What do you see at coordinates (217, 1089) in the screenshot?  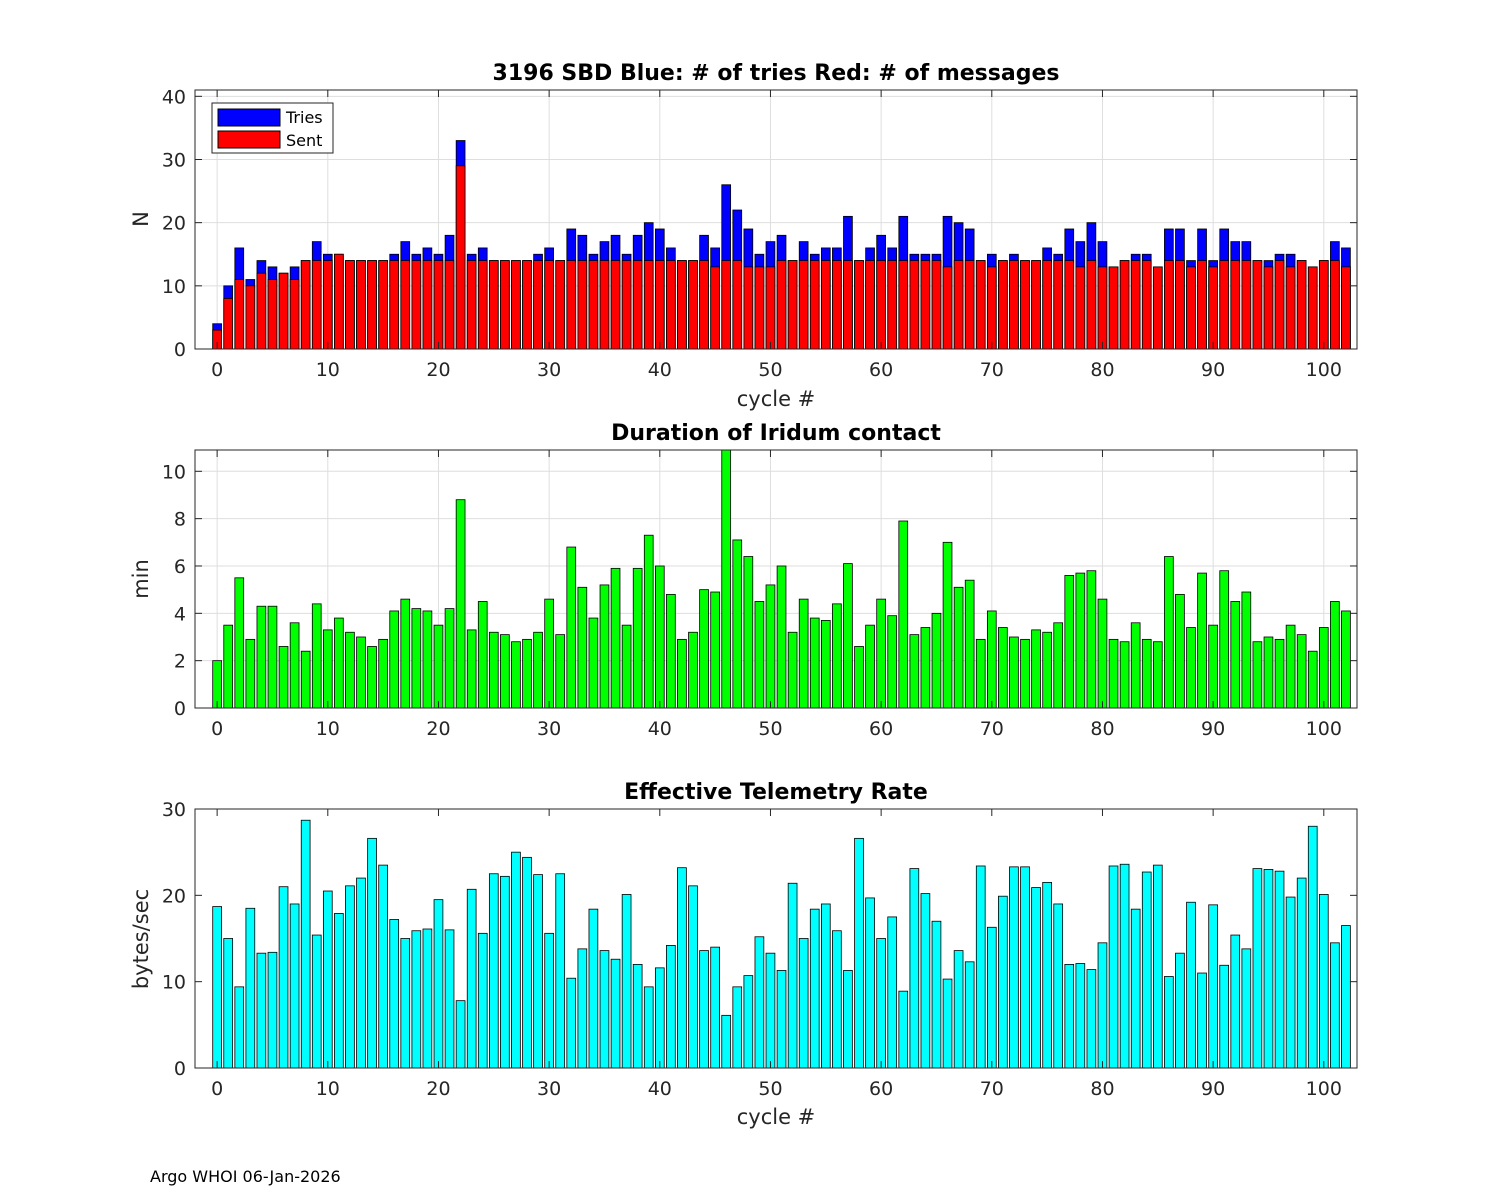 I see `rate-xtick-label: 0` at bounding box center [217, 1089].